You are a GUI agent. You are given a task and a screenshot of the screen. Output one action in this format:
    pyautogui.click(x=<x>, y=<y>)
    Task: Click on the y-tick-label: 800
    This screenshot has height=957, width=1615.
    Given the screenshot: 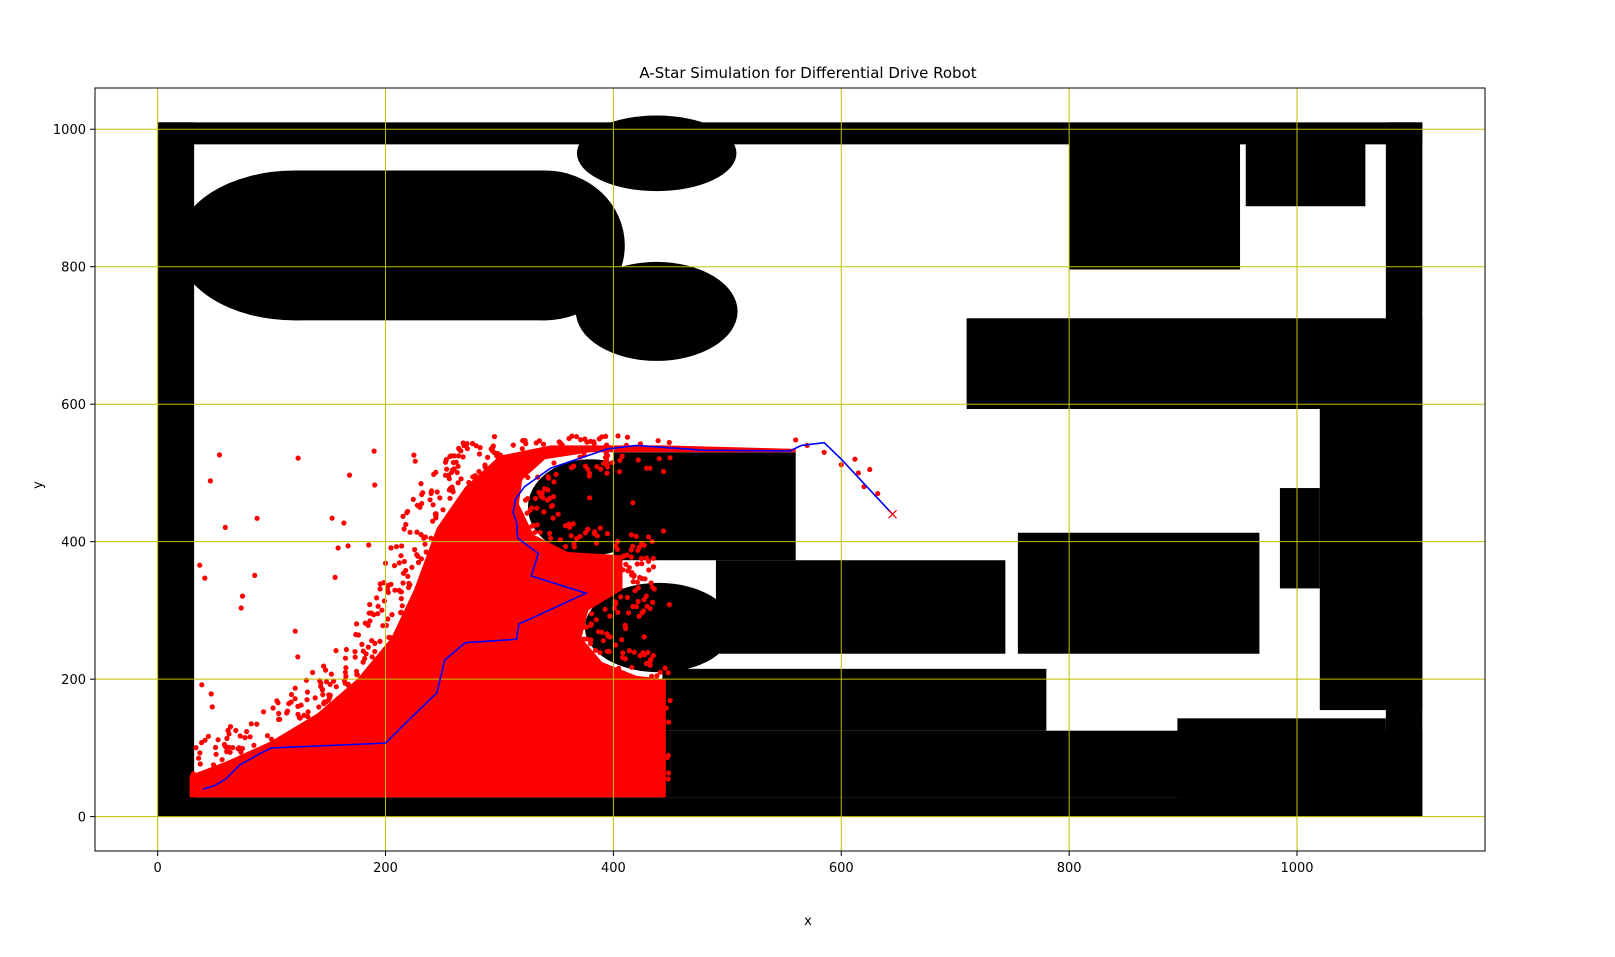 What is the action you would take?
    pyautogui.click(x=73, y=268)
    